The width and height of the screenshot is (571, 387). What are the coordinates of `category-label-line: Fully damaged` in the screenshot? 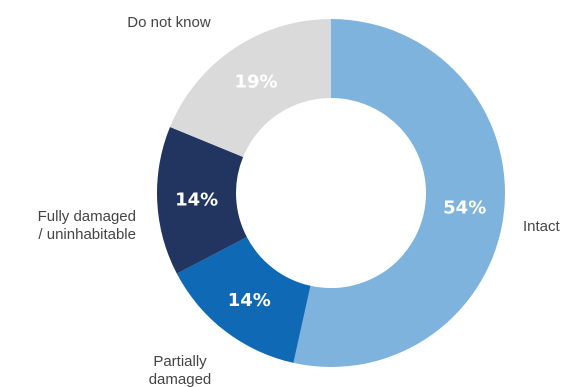 It's located at (87, 216).